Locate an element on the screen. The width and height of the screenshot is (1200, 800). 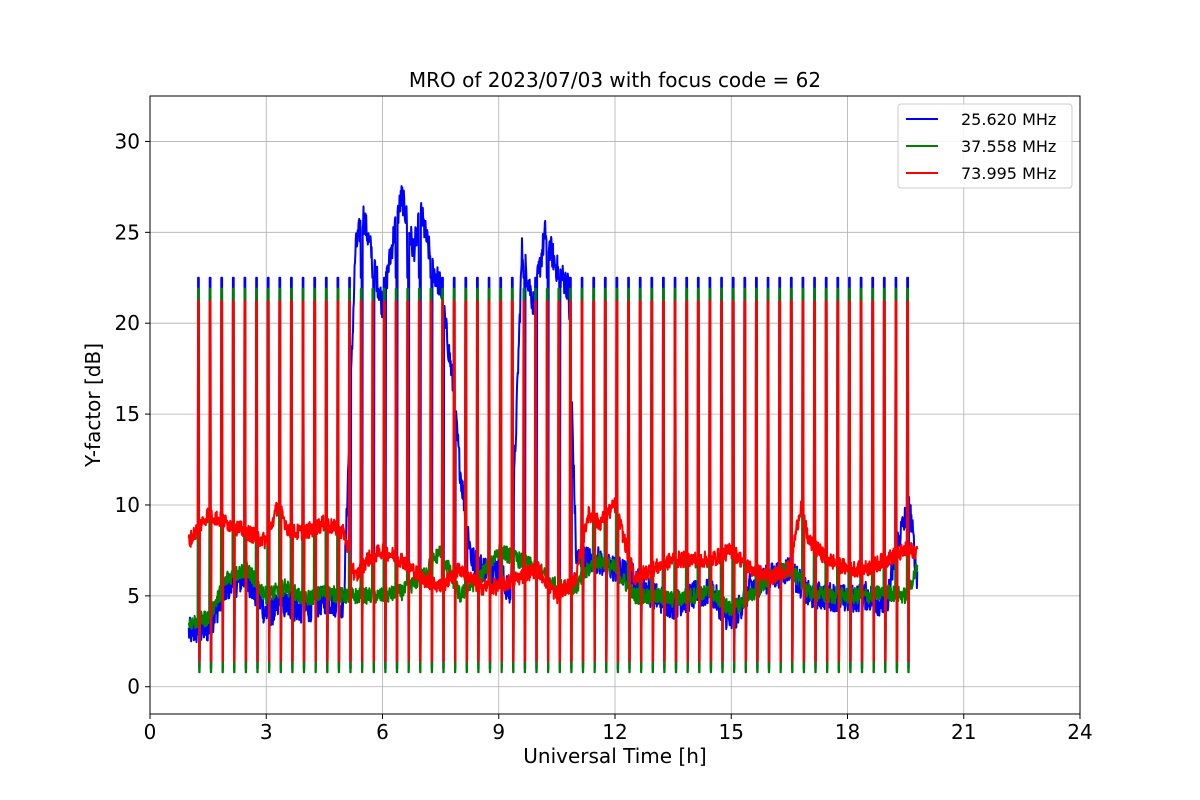
x-tick-label: 0 is located at coordinates (150, 732).